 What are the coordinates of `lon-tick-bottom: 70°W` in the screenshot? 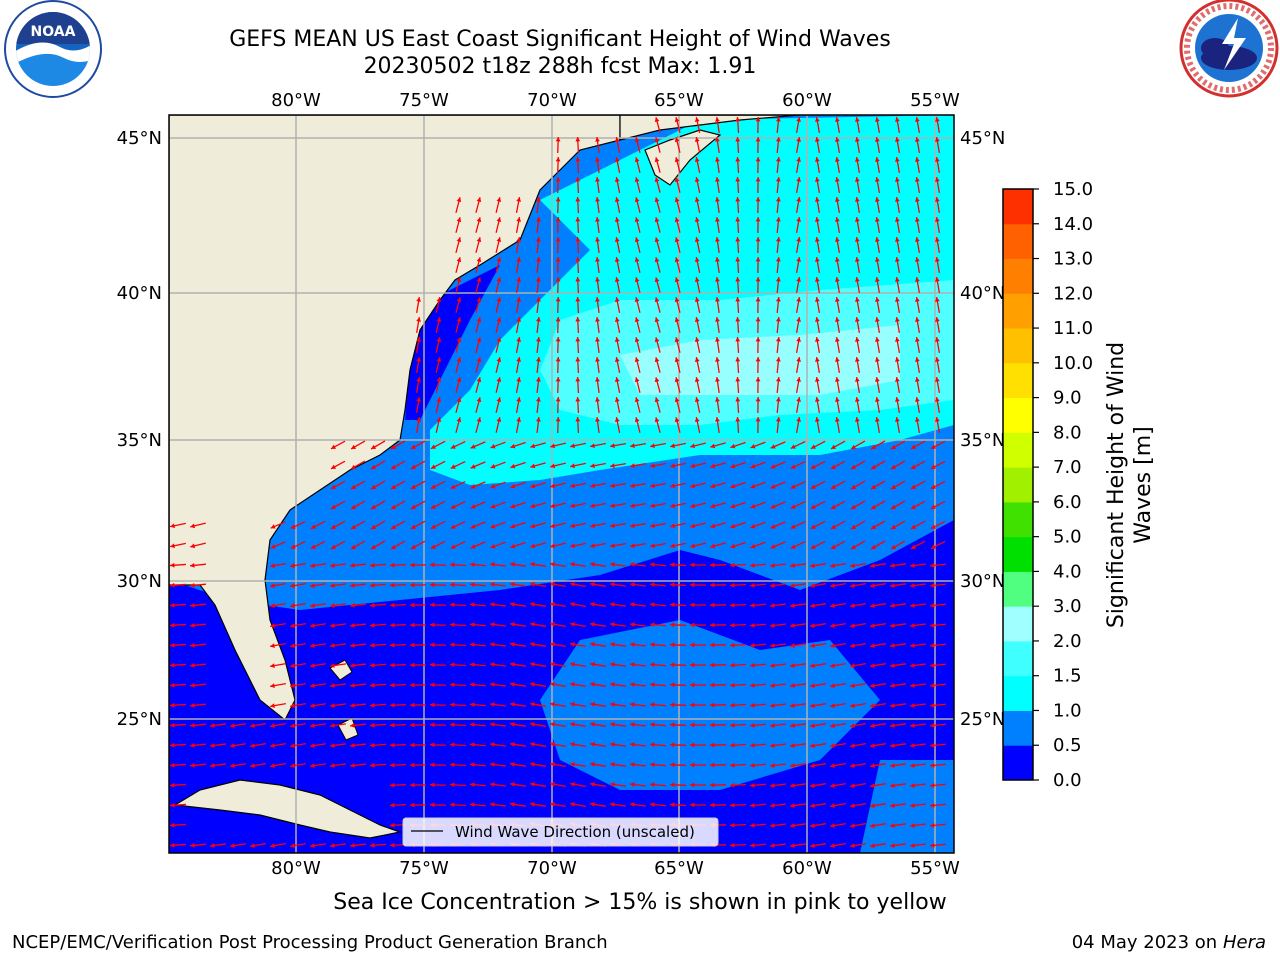 It's located at (552, 868).